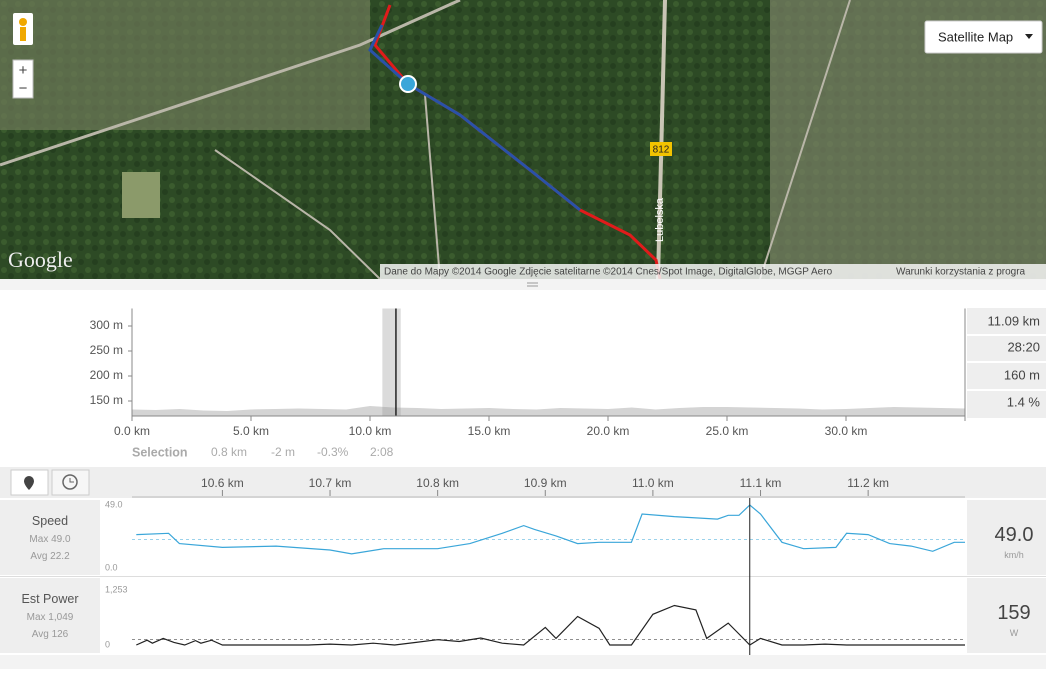 The width and height of the screenshot is (1046, 674). I want to click on y-tick-label: 300 m, so click(106, 325).